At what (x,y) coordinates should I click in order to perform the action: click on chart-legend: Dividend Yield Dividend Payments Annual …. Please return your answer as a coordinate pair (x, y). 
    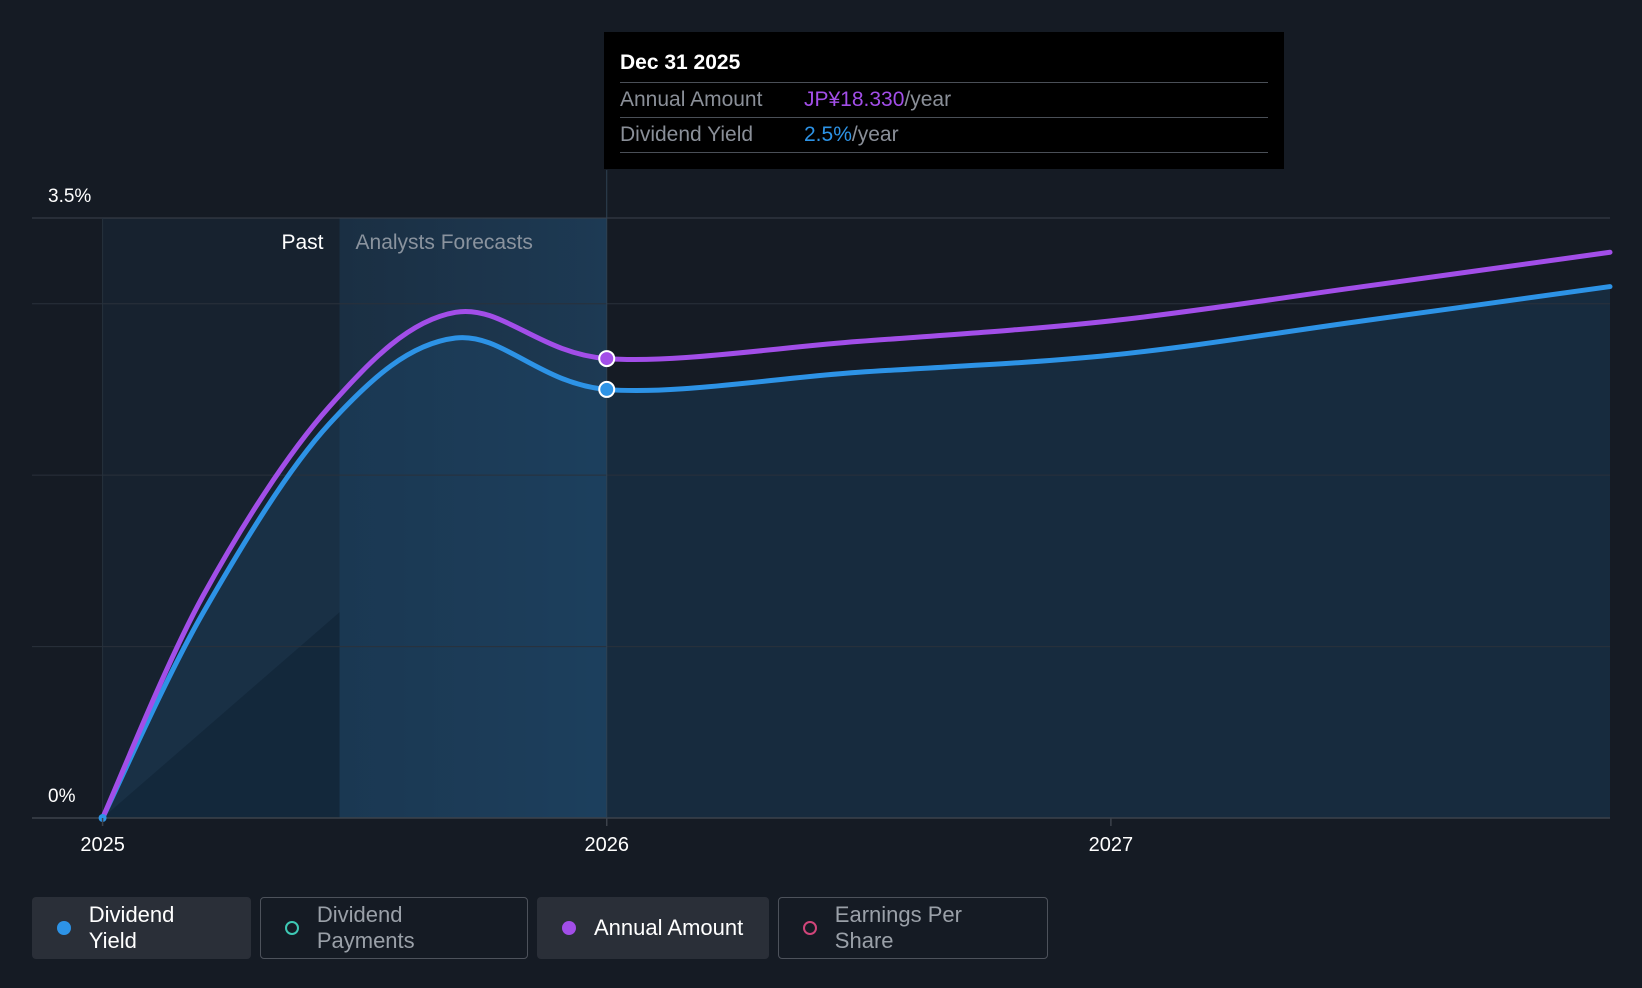
    Looking at the image, I should click on (540, 928).